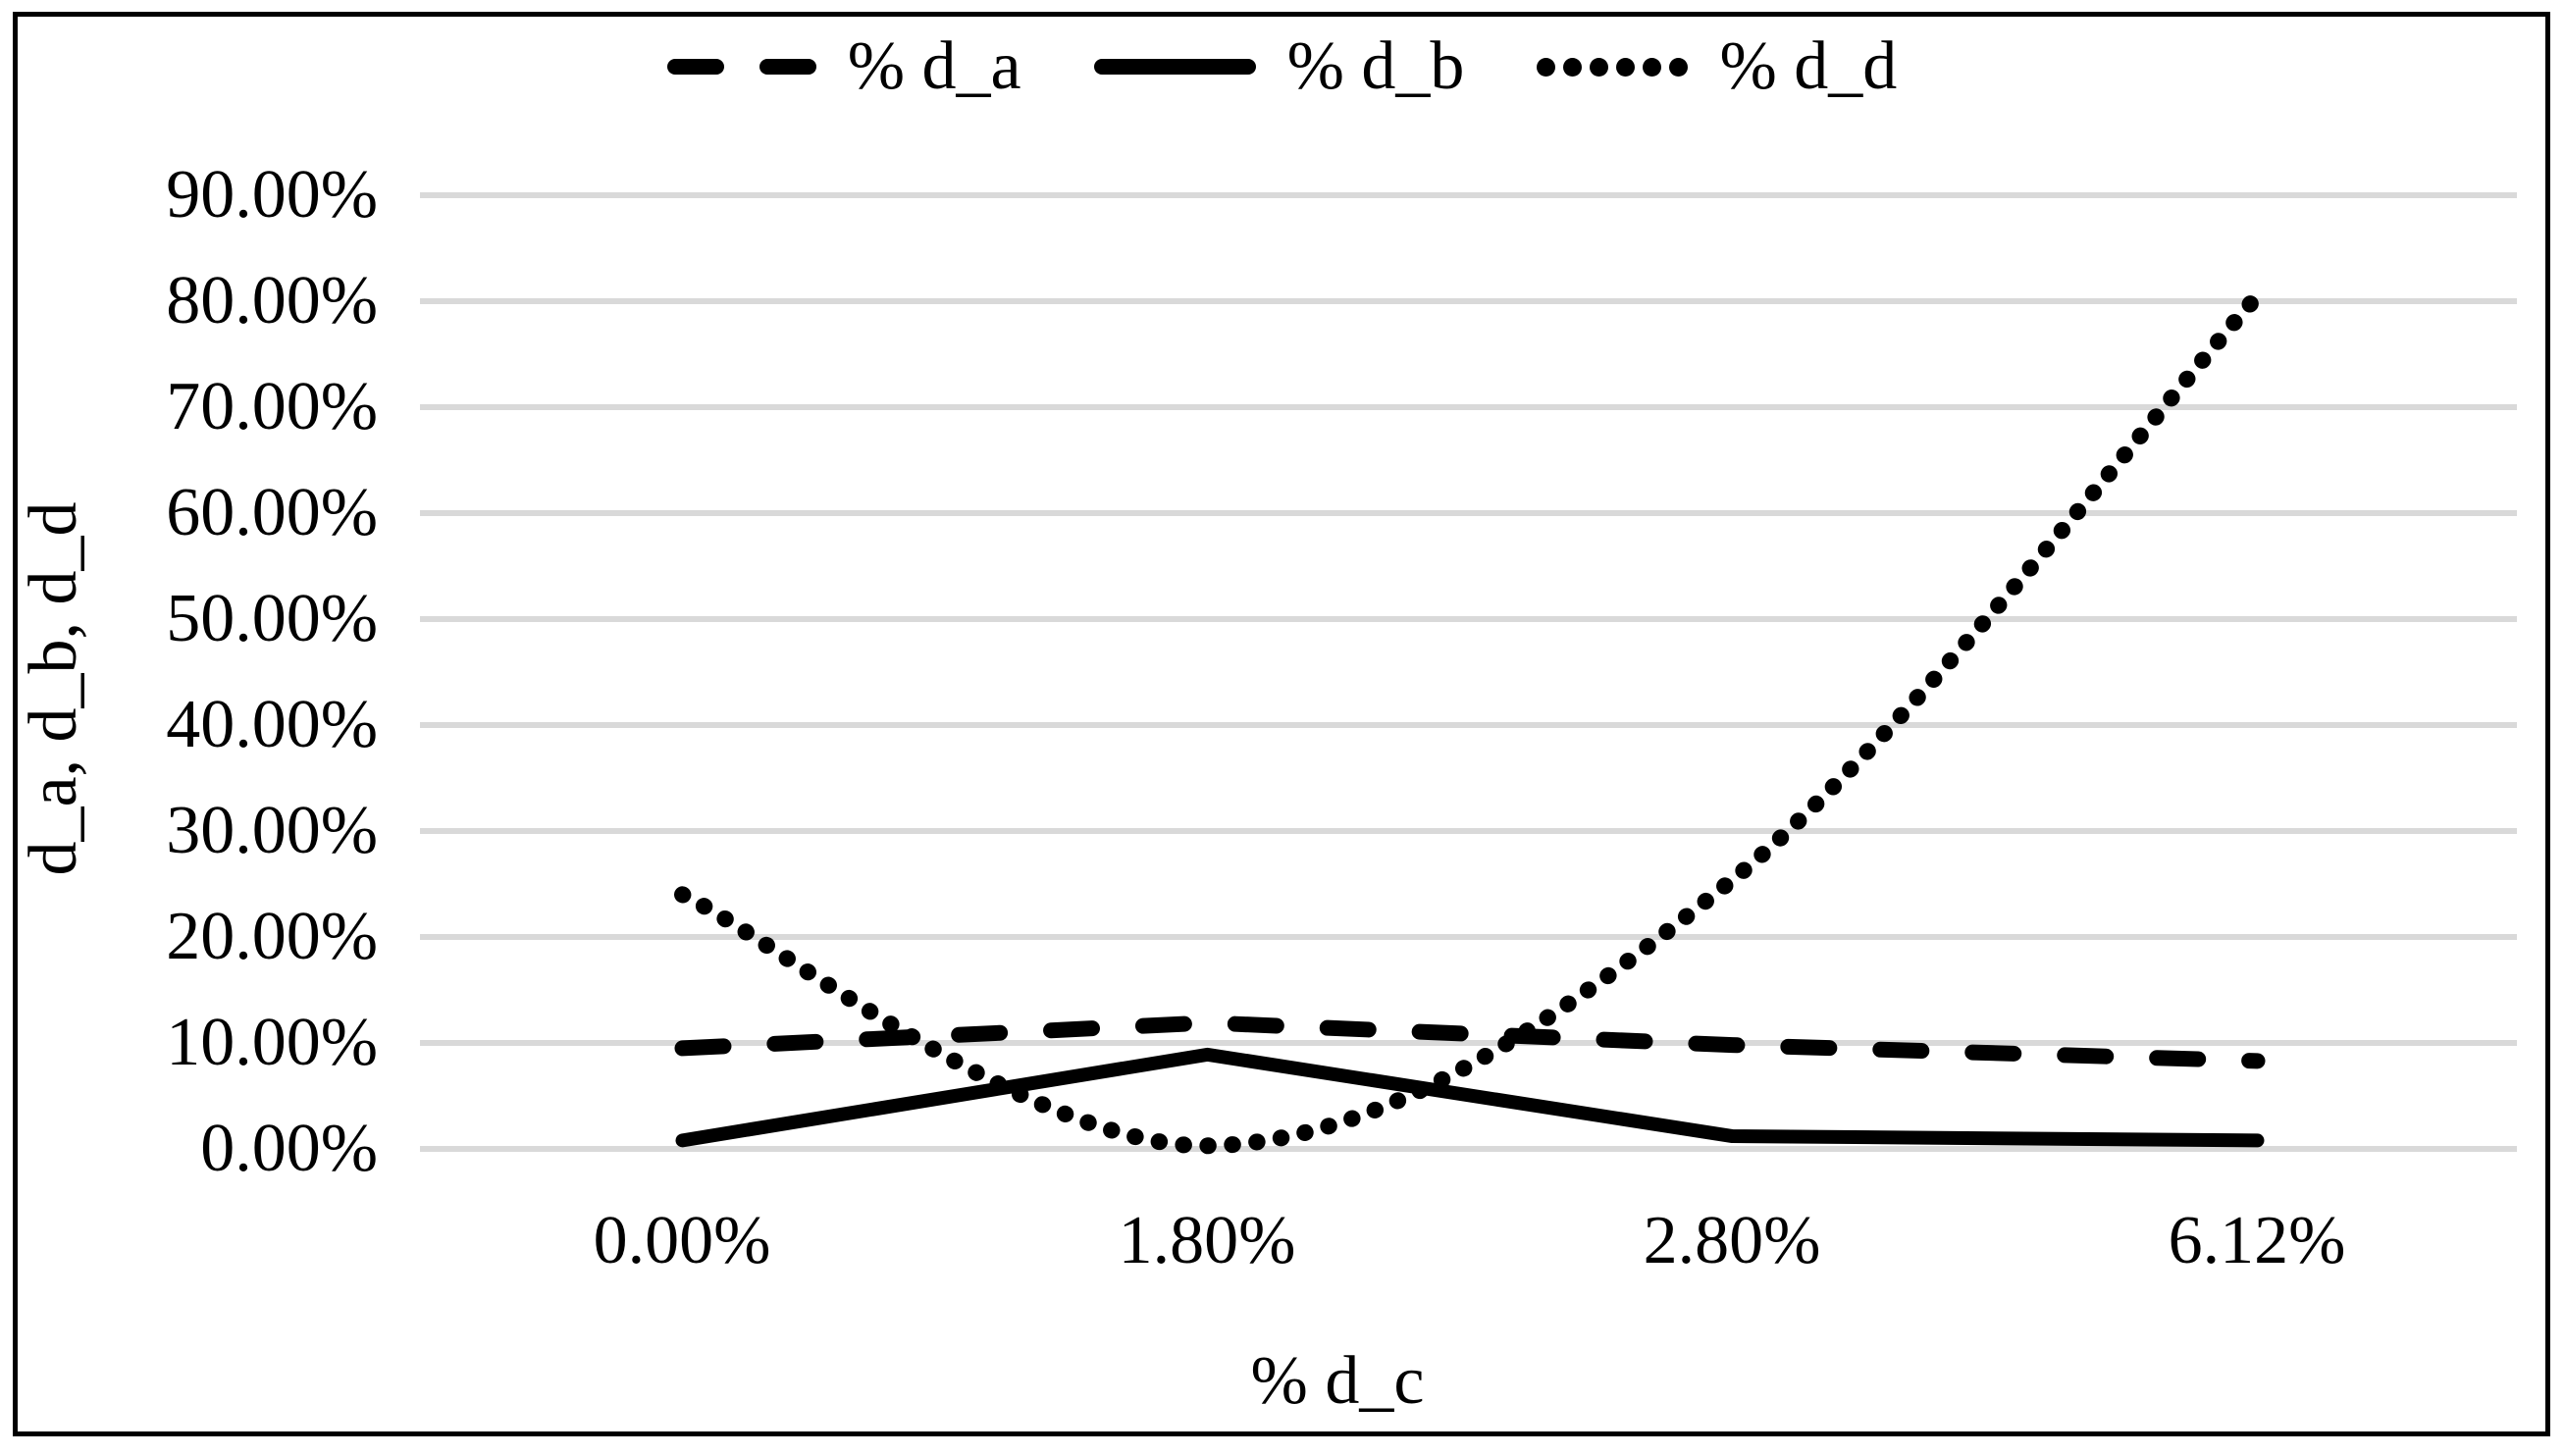 The width and height of the screenshot is (2564, 1456). What do you see at coordinates (682, 1240) in the screenshot?
I see `x-tick-1: 0.00%` at bounding box center [682, 1240].